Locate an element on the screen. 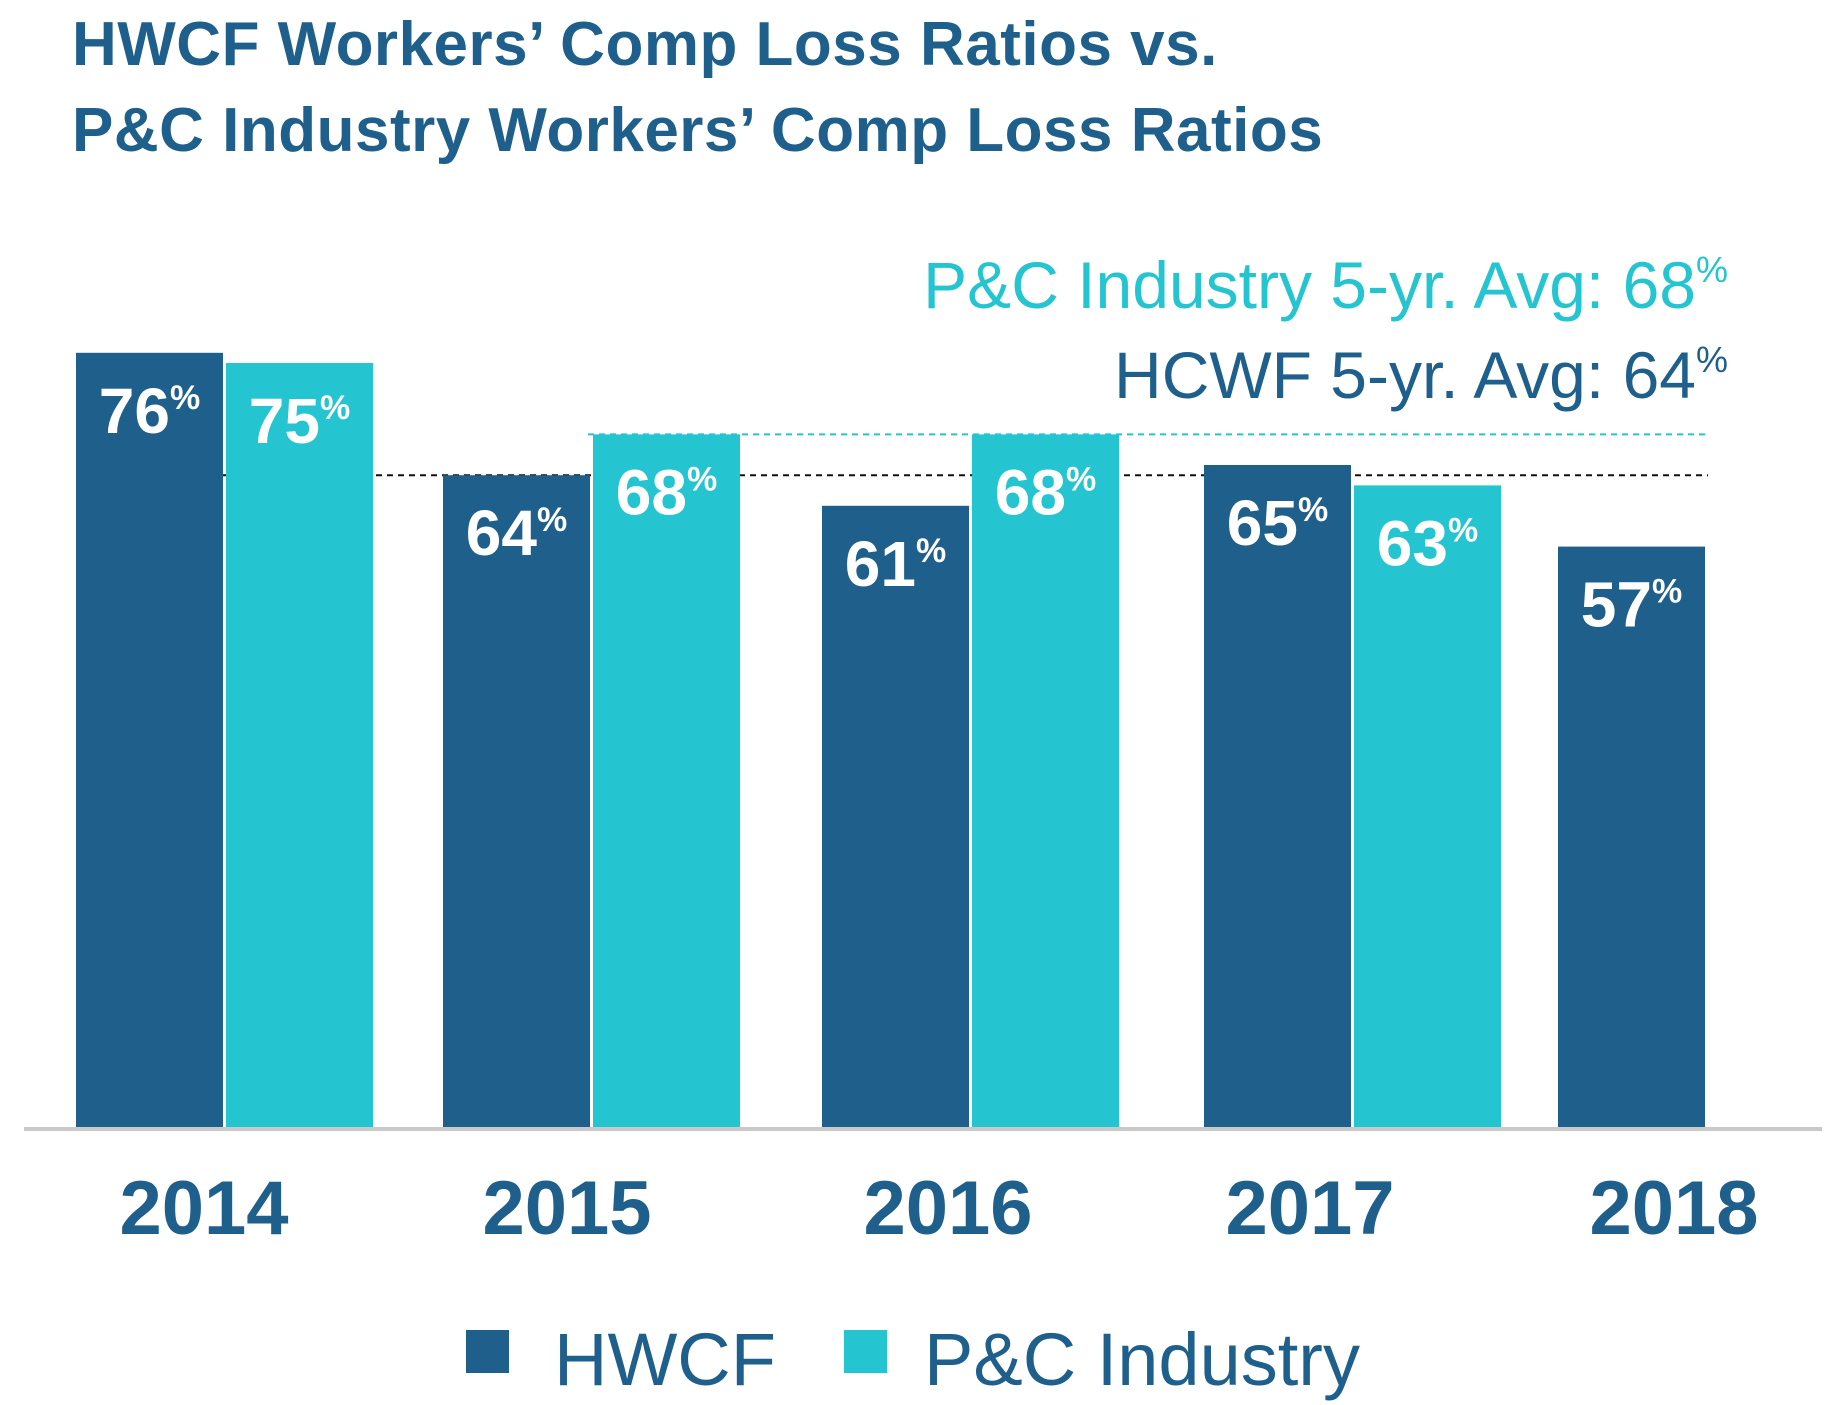 The image size is (1842, 1405). chart-title-line-1: HWCF Workers’ Comp Loss Ratios vs. is located at coordinates (645, 44).